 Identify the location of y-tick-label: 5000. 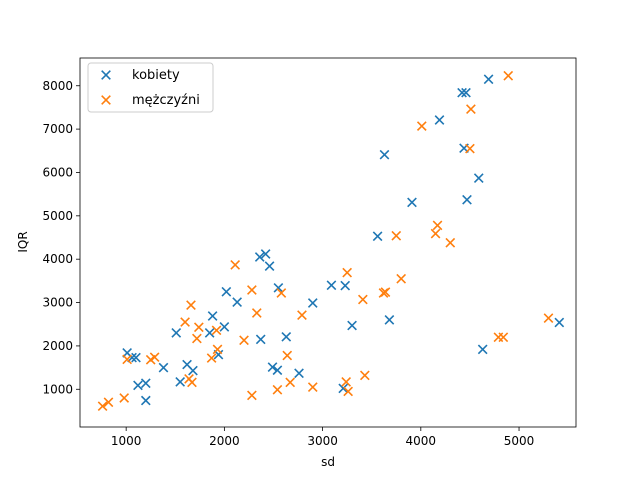
(57, 216).